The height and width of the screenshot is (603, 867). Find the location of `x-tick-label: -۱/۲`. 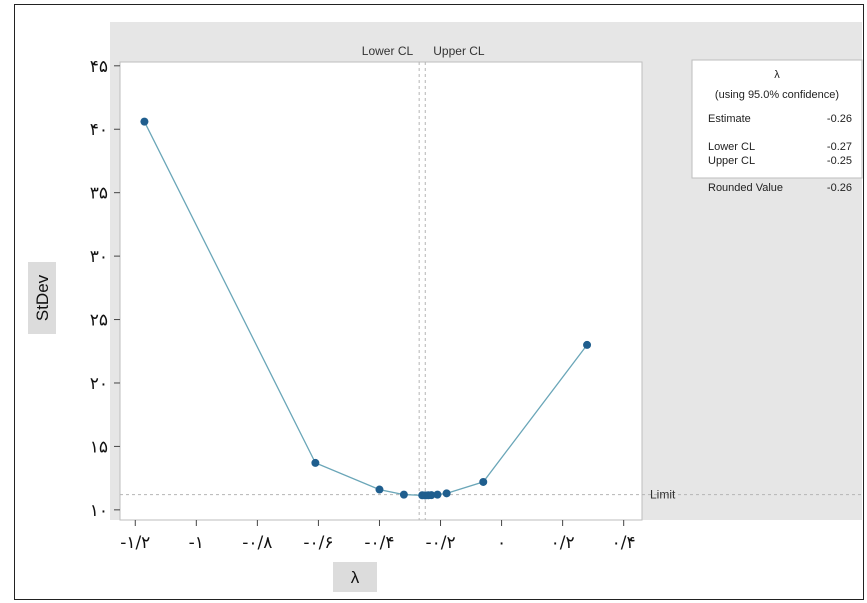

x-tick-label: -۱/۲ is located at coordinates (135, 543).